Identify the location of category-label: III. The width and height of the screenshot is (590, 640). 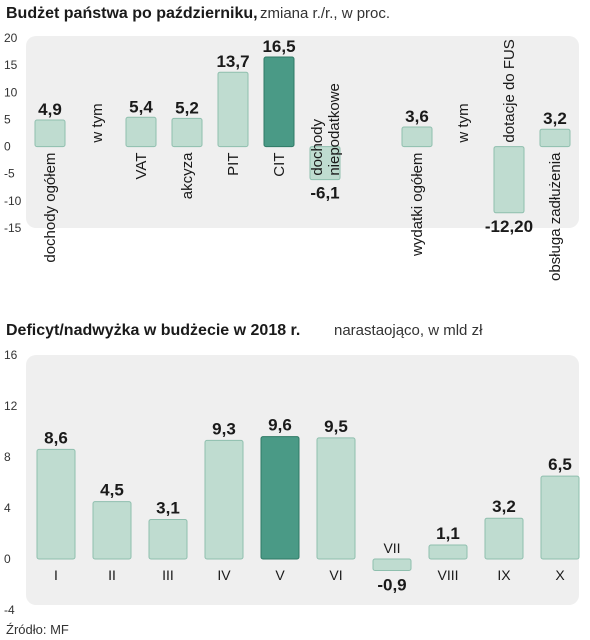
(168, 575).